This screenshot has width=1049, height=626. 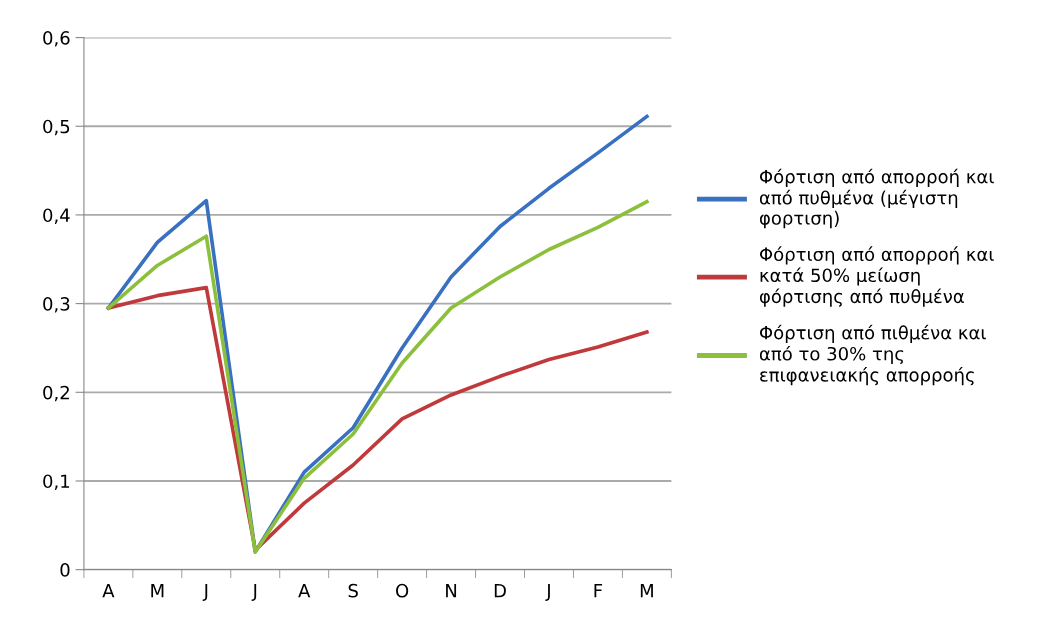 What do you see at coordinates (56, 216) in the screenshot?
I see `y-tick-label: 0,4` at bounding box center [56, 216].